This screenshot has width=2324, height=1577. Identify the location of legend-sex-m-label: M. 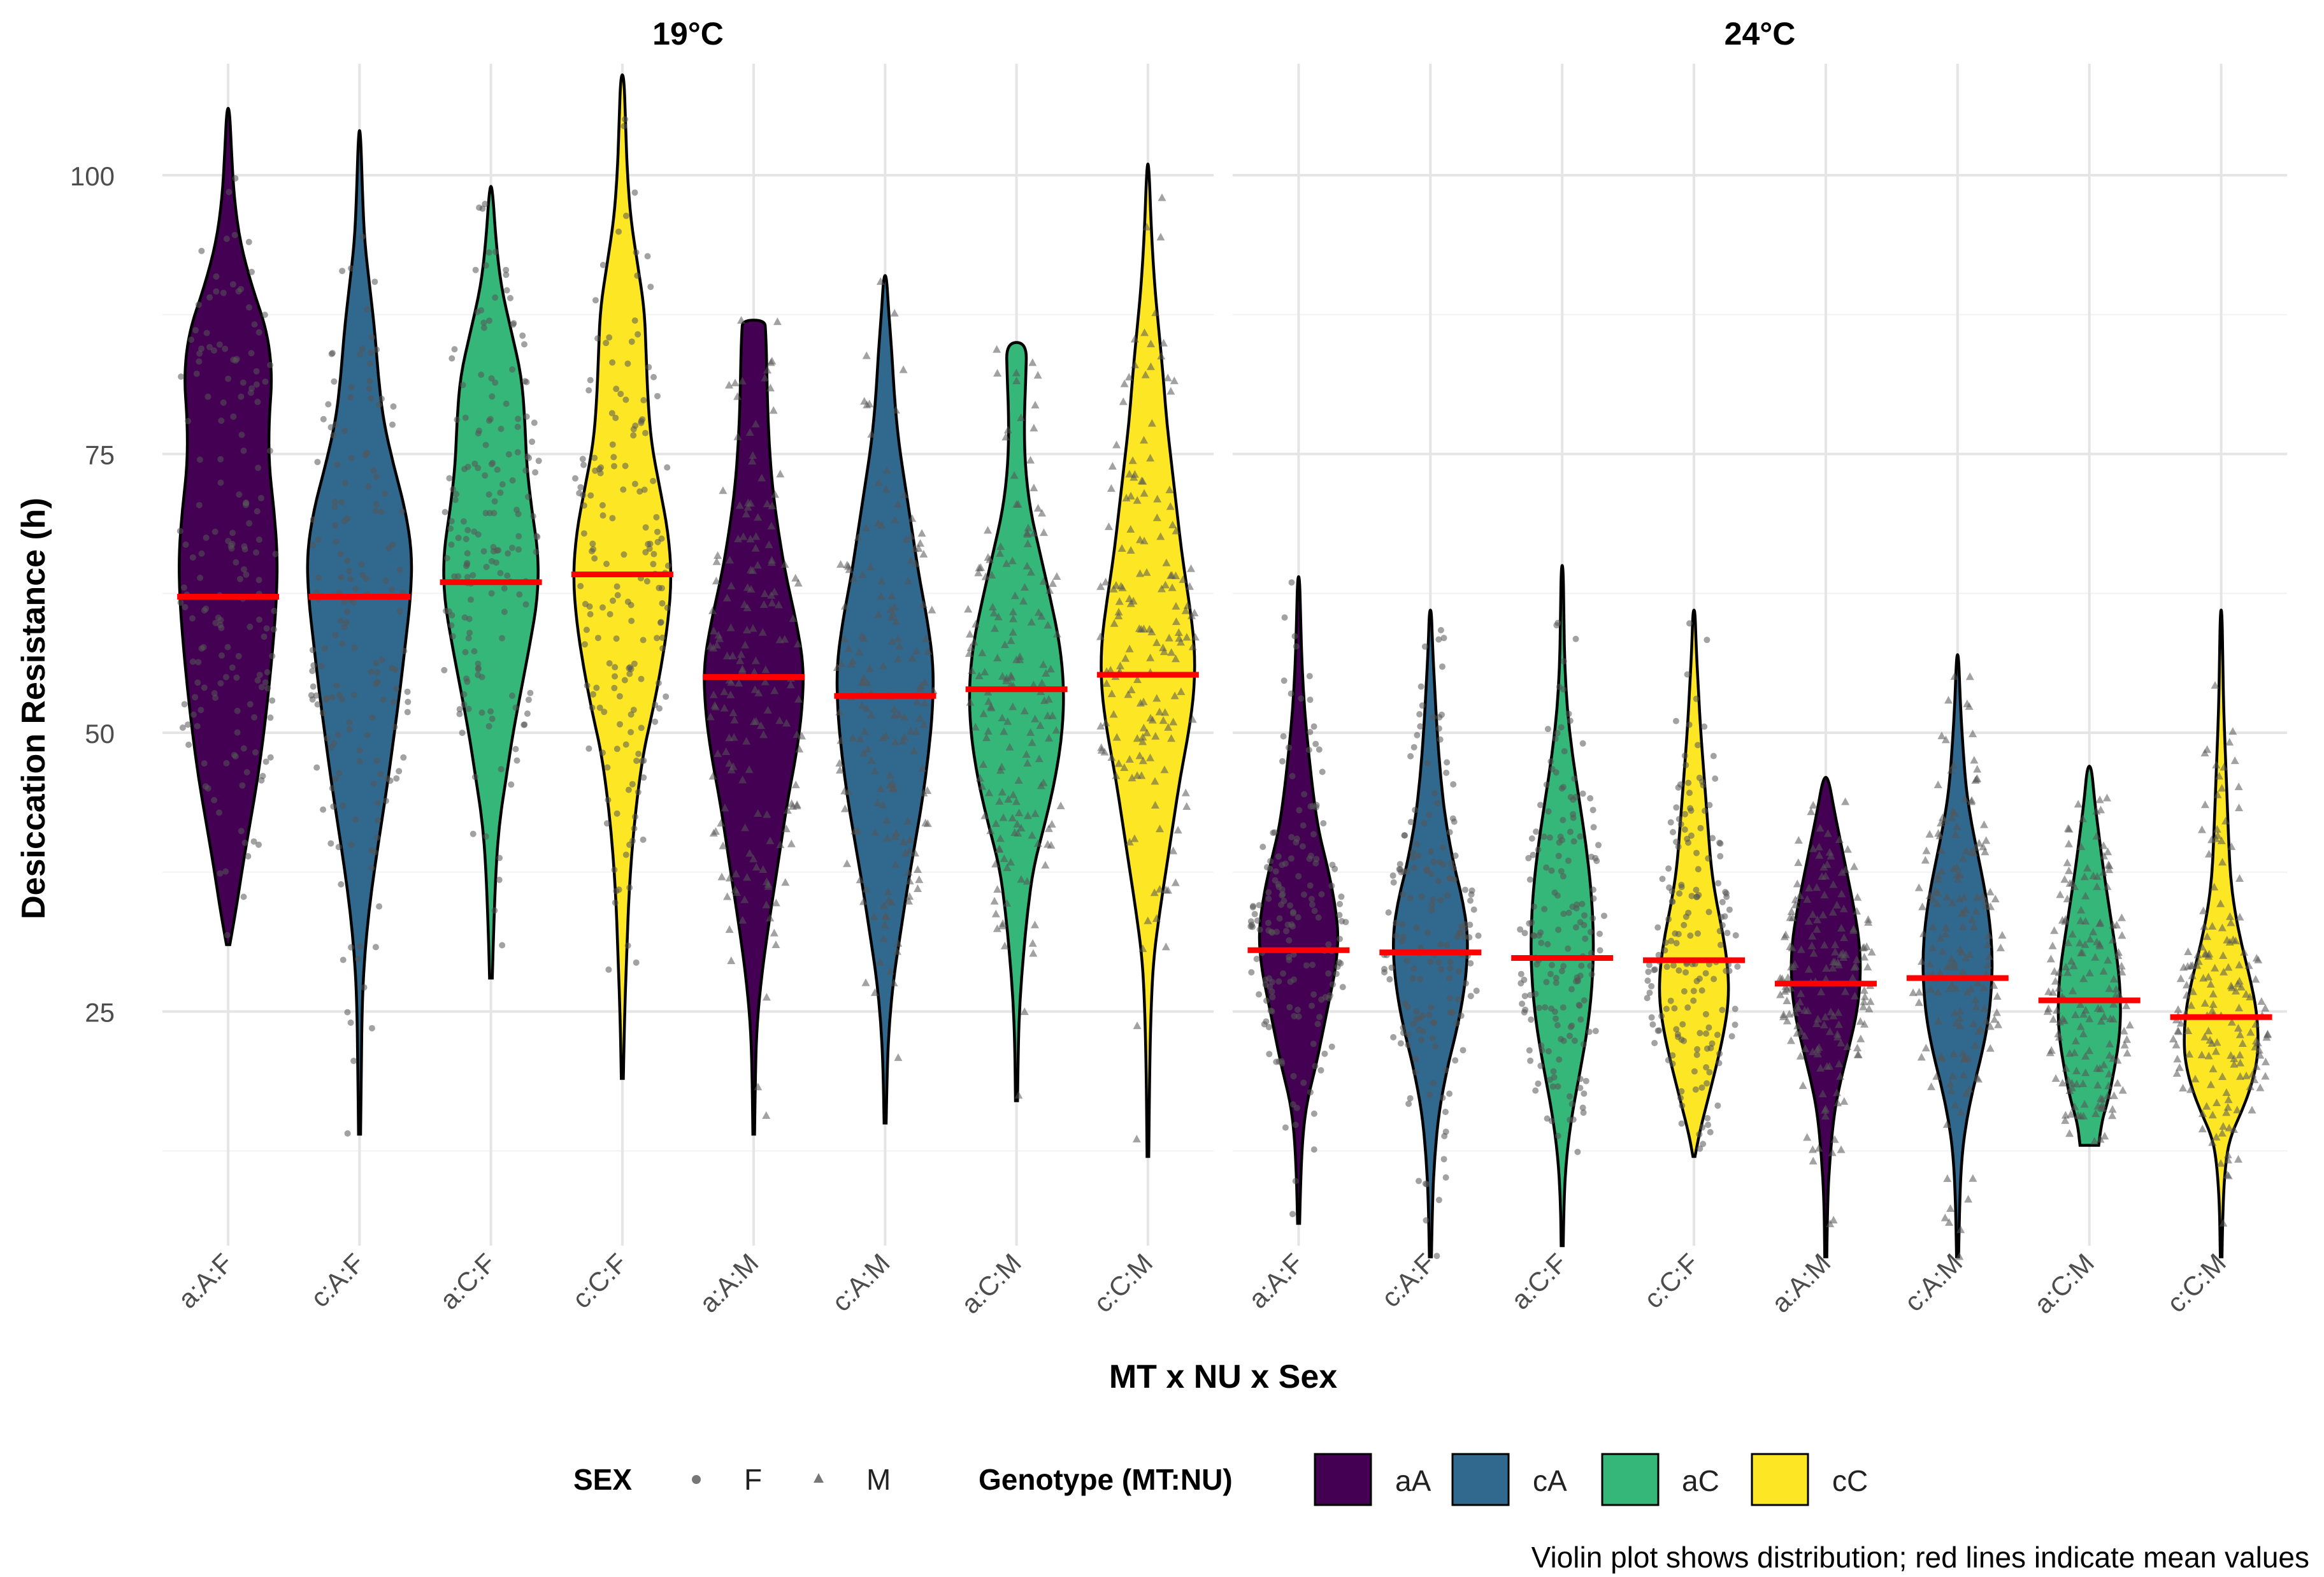
(878, 1479).